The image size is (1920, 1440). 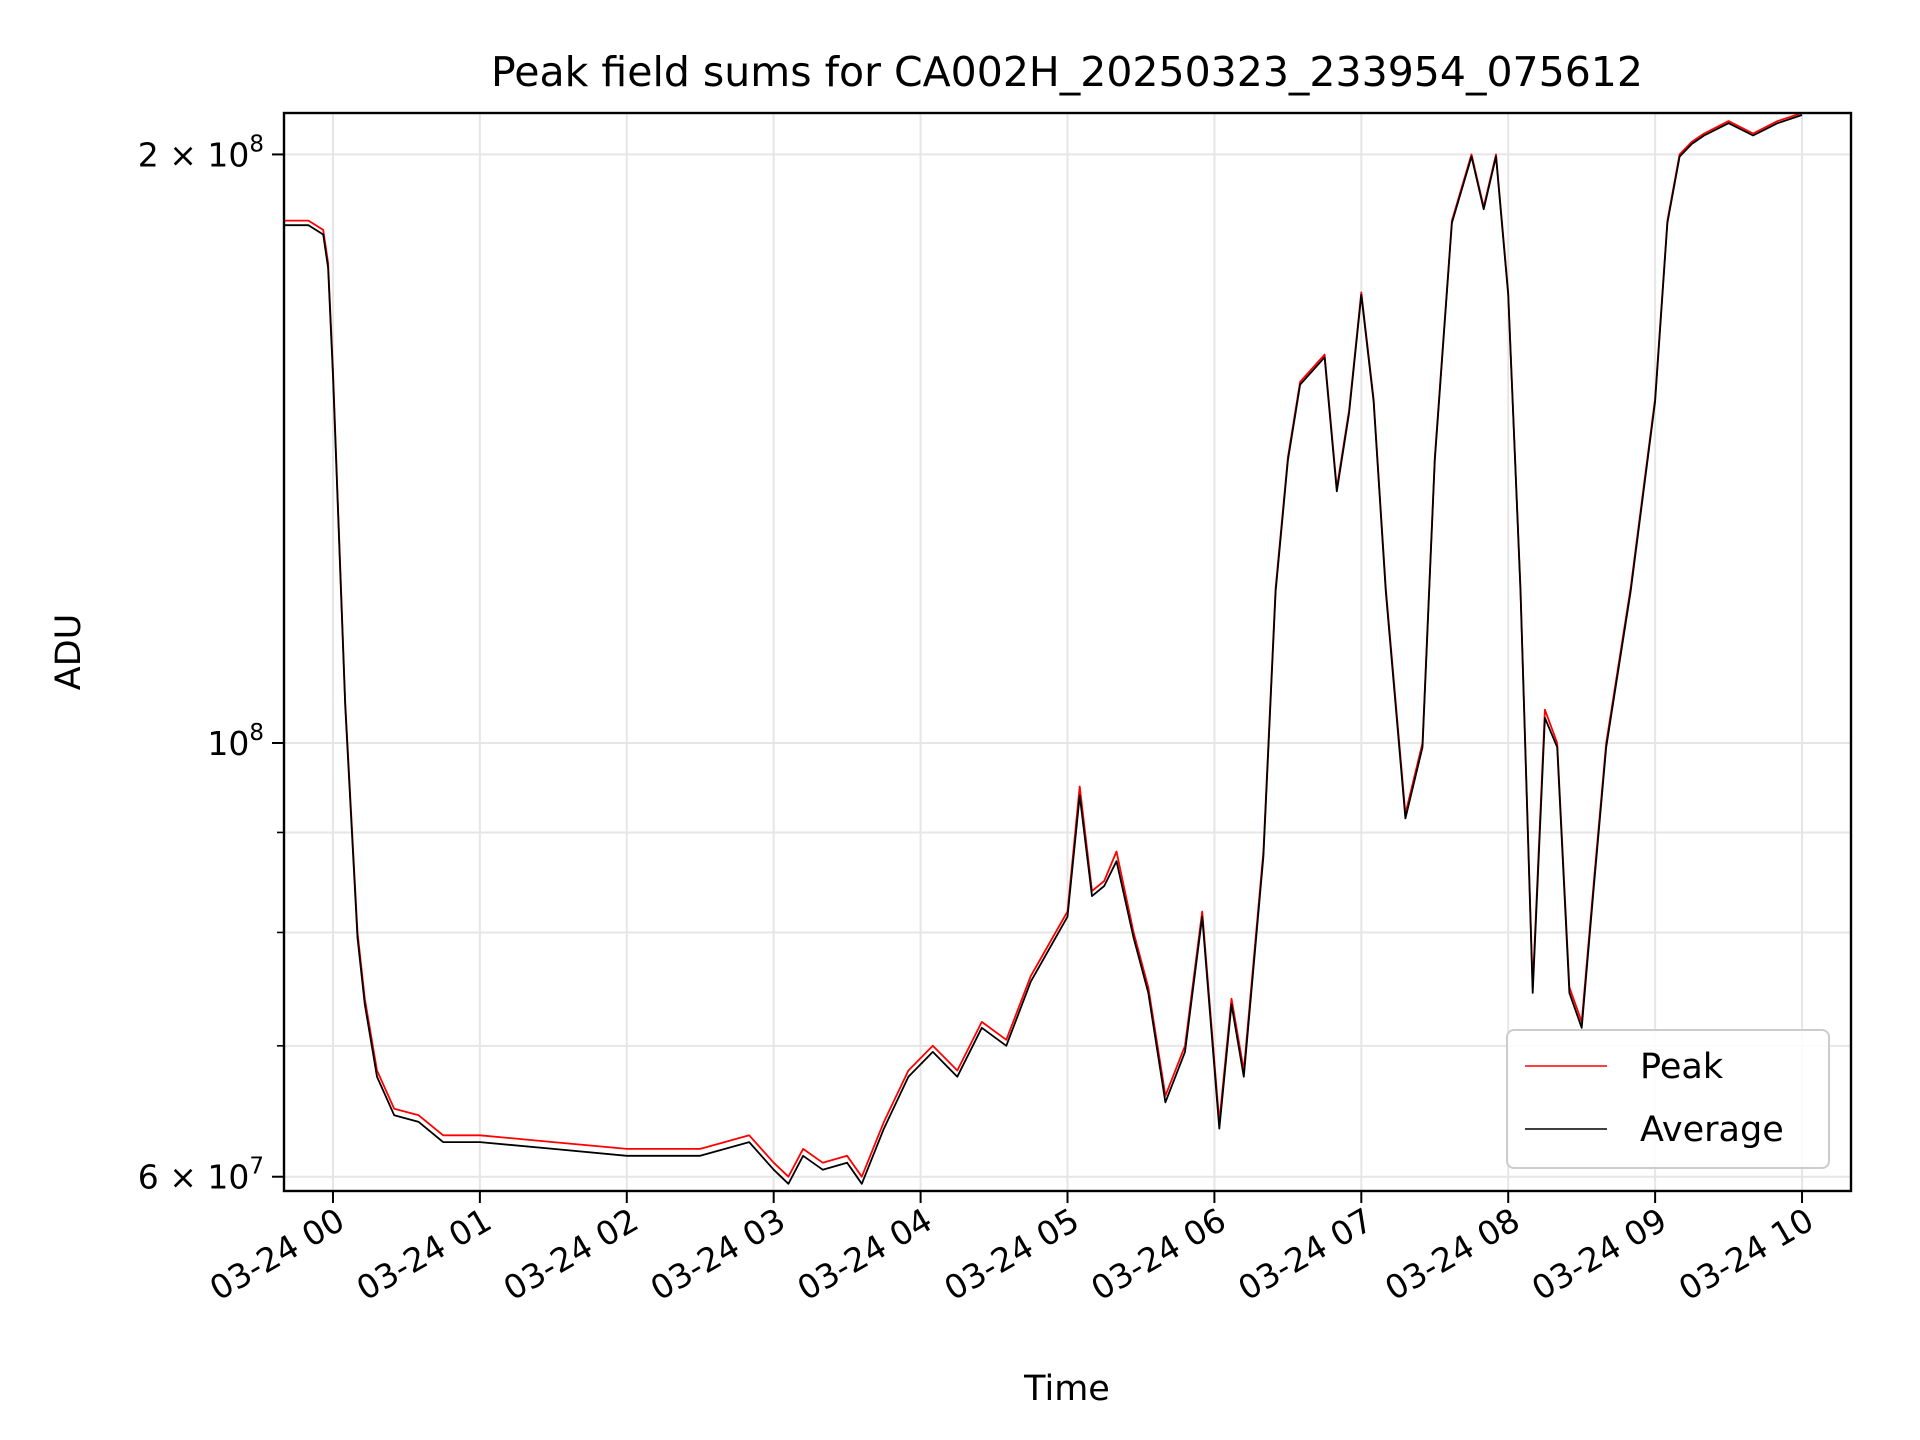 I want to click on y-axis-label: ADU, so click(x=69, y=652).